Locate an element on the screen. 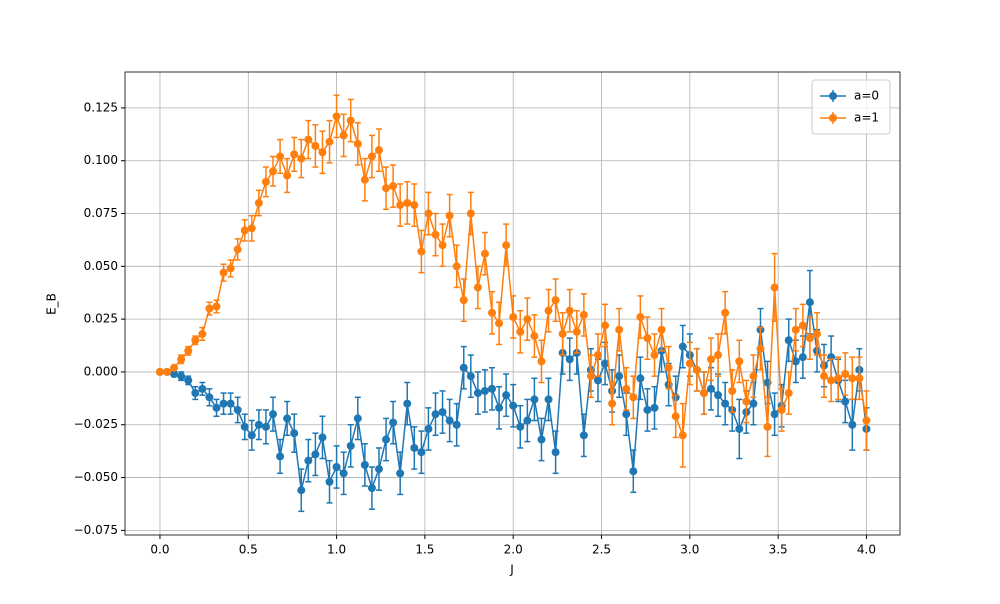  y-tick-label: 0.000 is located at coordinates (101, 371).